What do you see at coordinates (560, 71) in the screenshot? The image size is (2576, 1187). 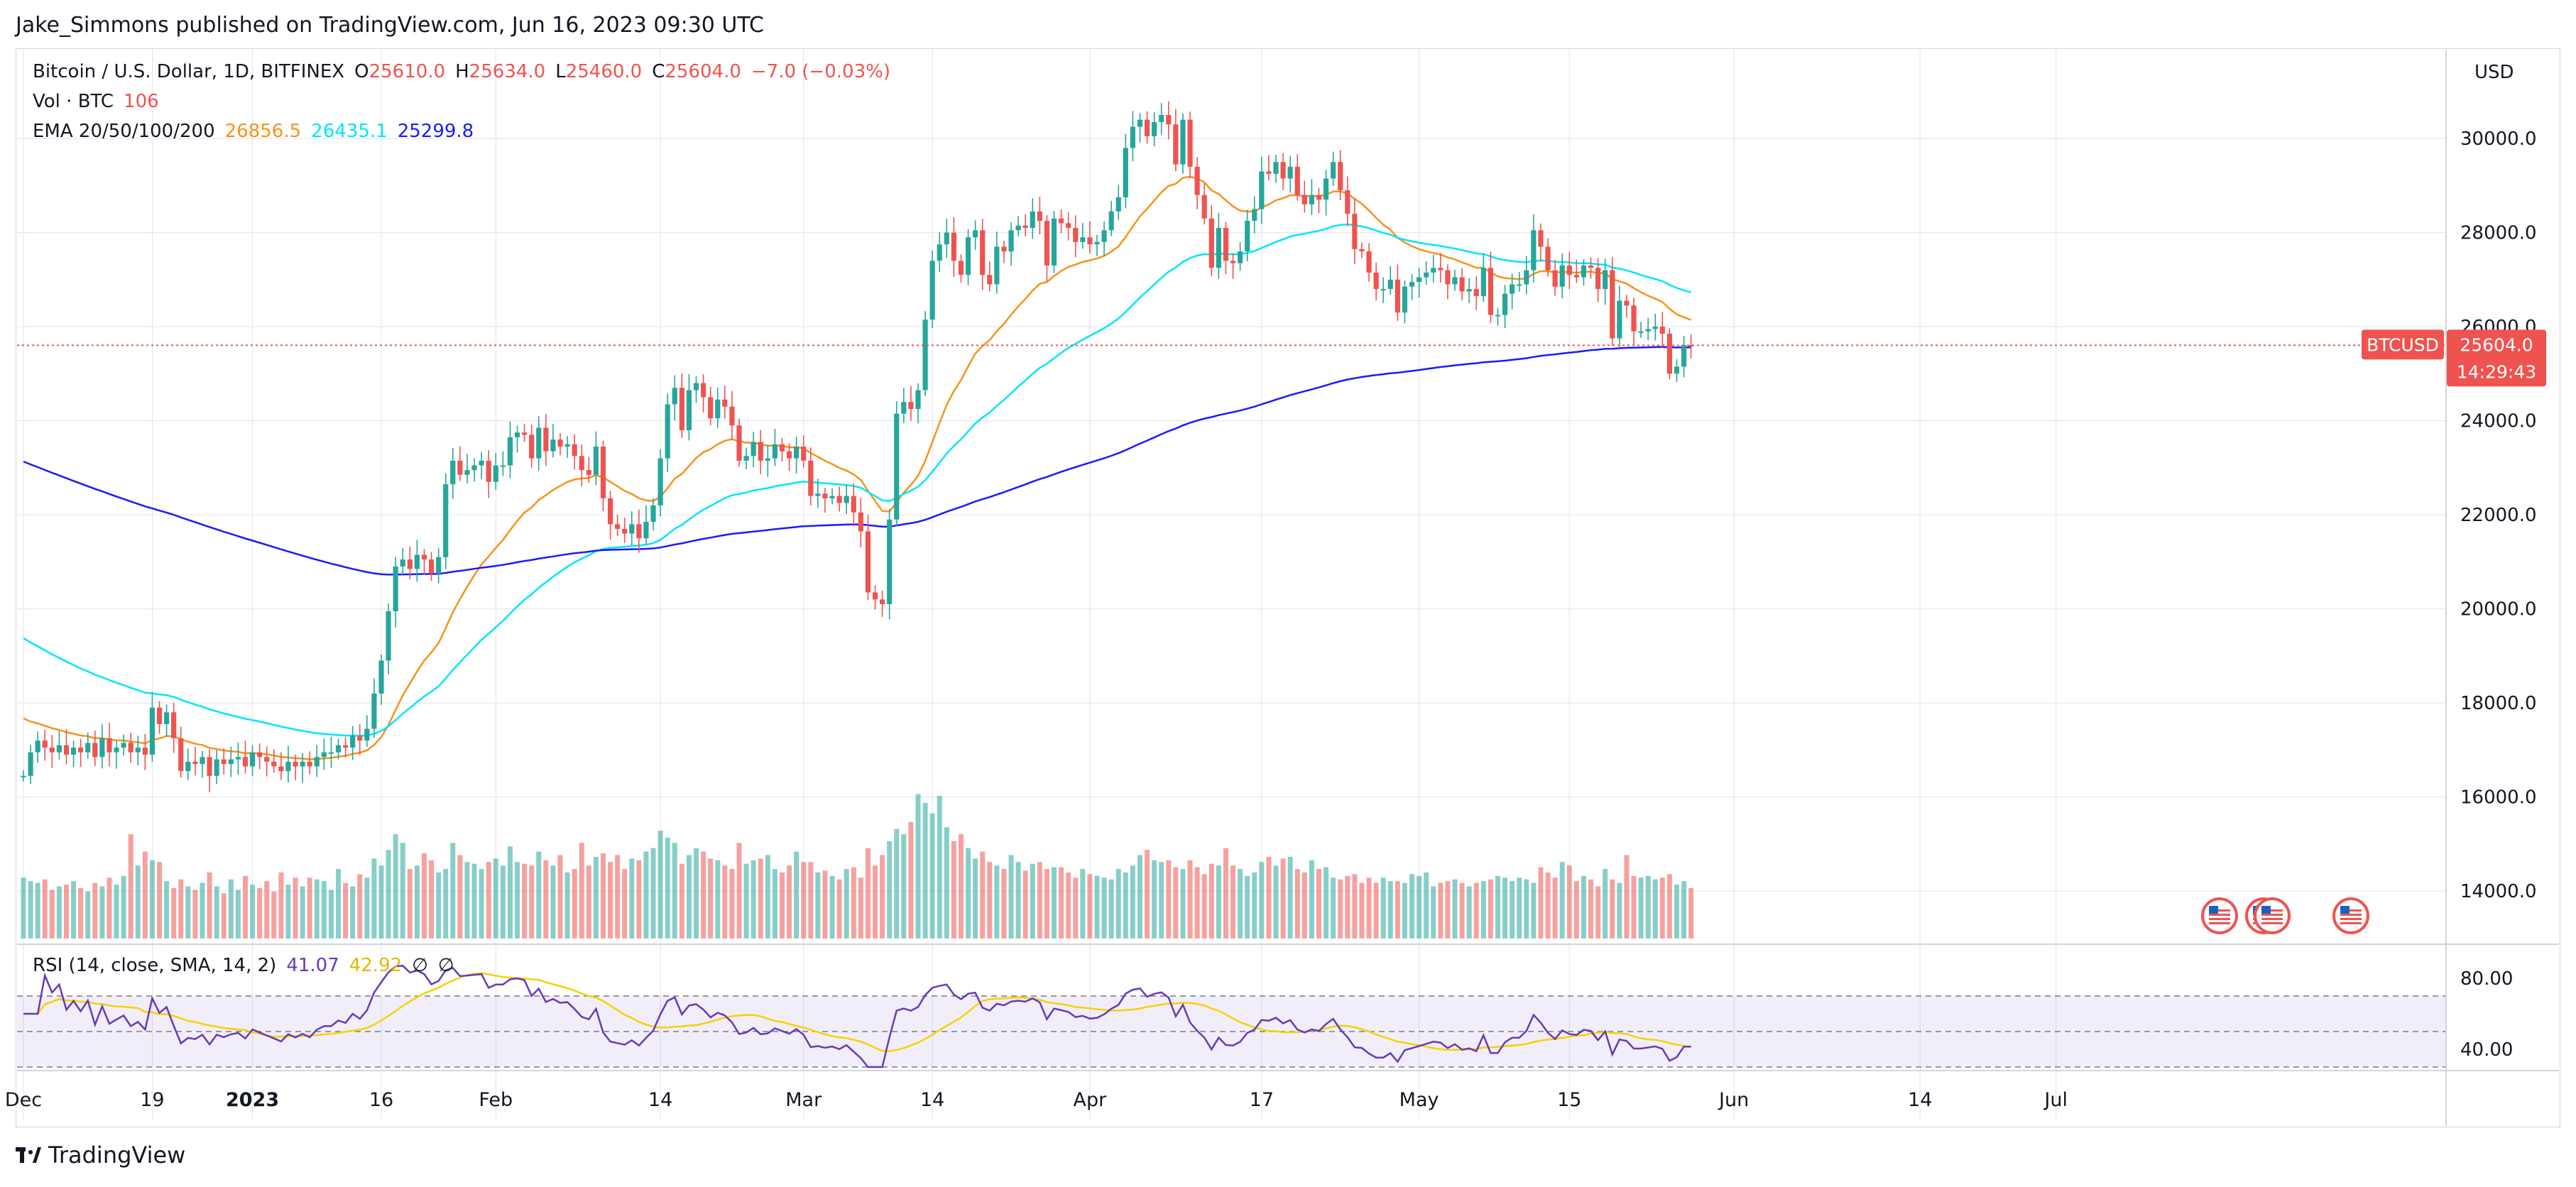 I see `low-label: L` at bounding box center [560, 71].